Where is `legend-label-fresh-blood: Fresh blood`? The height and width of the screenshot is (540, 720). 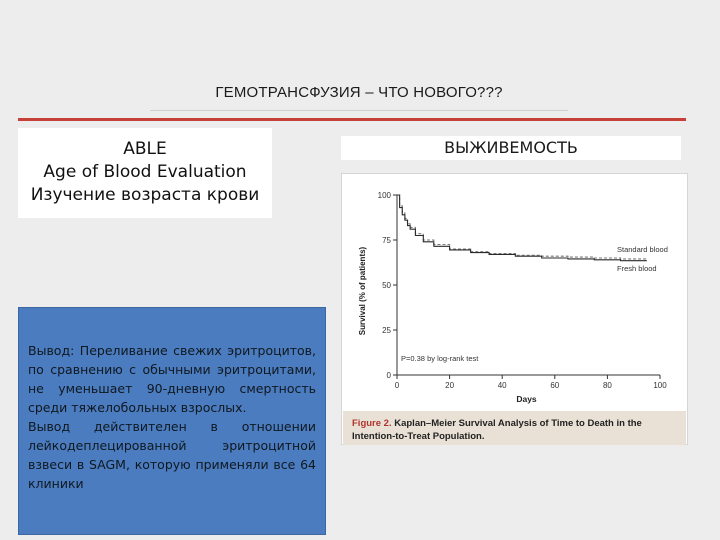
legend-label-fresh-blood: Fresh blood is located at coordinates (637, 268).